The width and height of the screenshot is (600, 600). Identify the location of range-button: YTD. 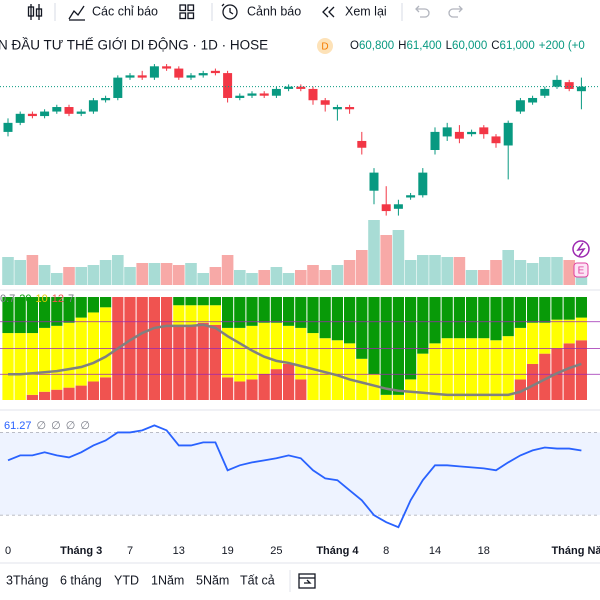
(126, 580).